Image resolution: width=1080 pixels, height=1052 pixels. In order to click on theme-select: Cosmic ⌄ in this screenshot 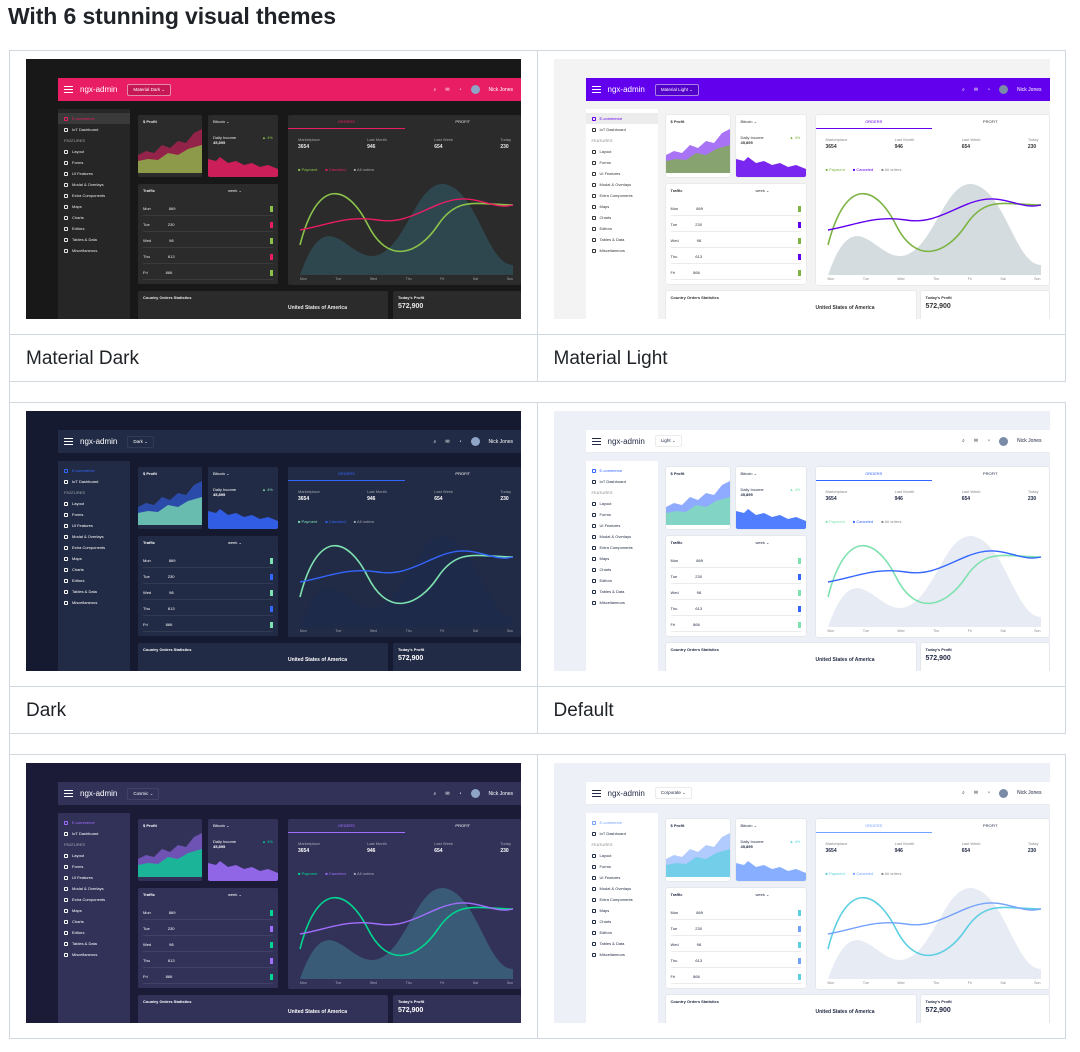, I will do `click(143, 793)`.